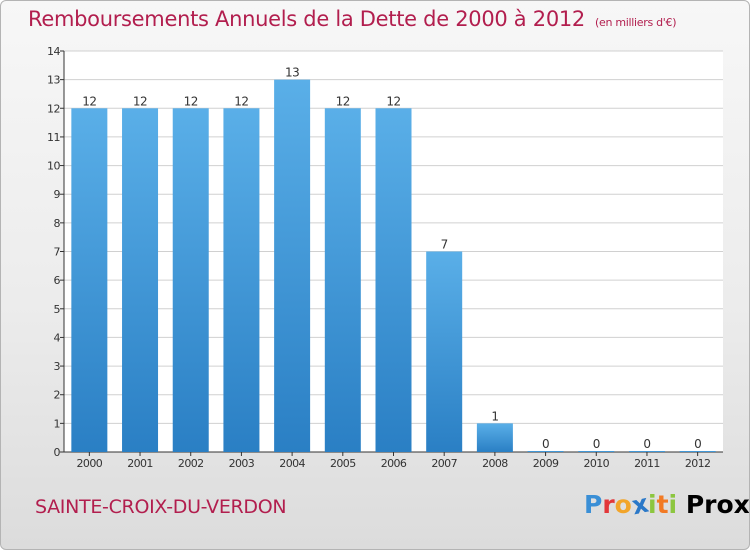 This screenshot has width=750, height=550. I want to click on y-tick-label: 0, so click(57, 452).